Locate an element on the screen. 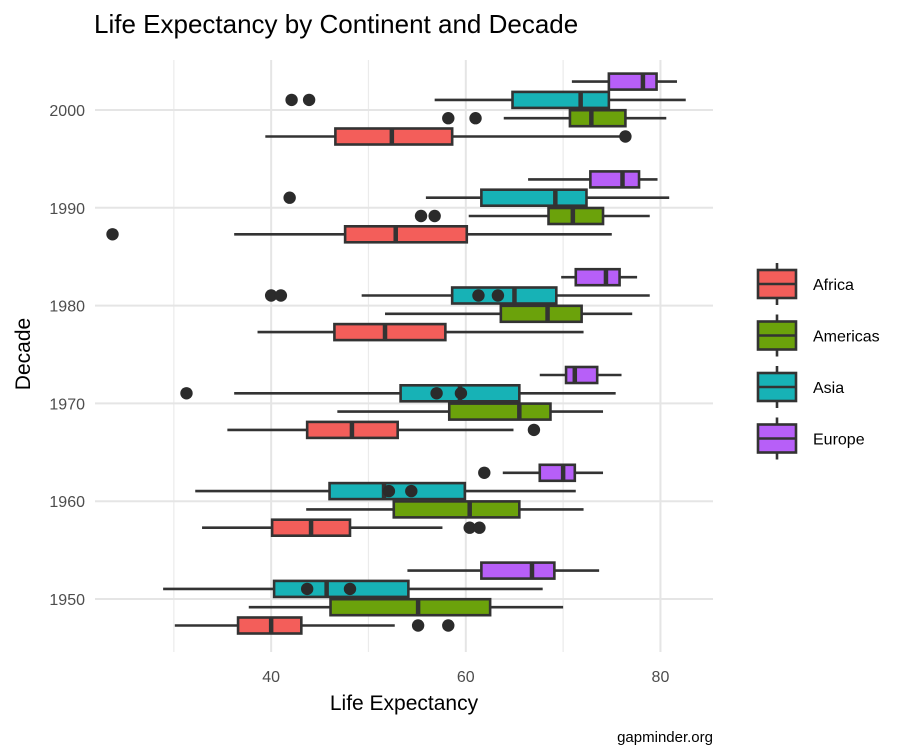 This screenshot has width=918, height=756. box-africa-1950 is located at coordinates (314, 625).